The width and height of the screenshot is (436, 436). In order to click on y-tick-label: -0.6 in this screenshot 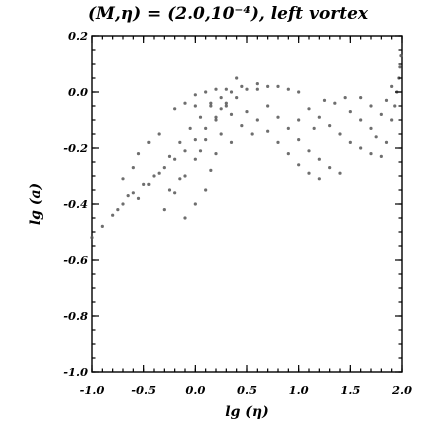, I will do `click(75, 260)`.